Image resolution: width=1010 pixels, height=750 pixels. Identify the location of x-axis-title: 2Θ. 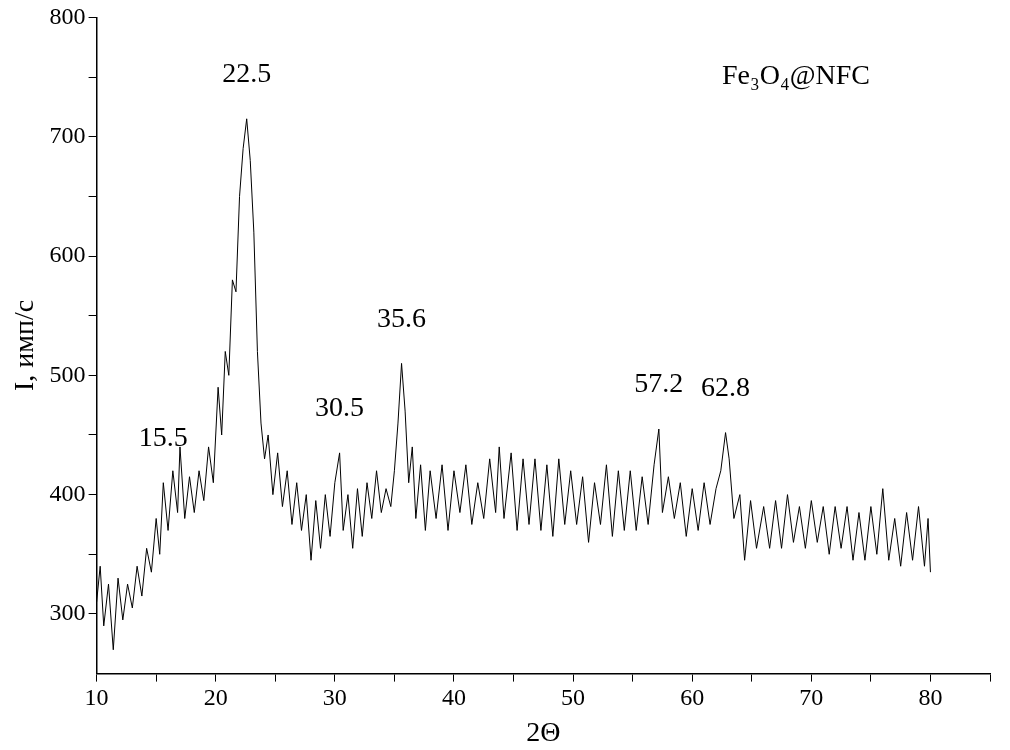
(543, 731).